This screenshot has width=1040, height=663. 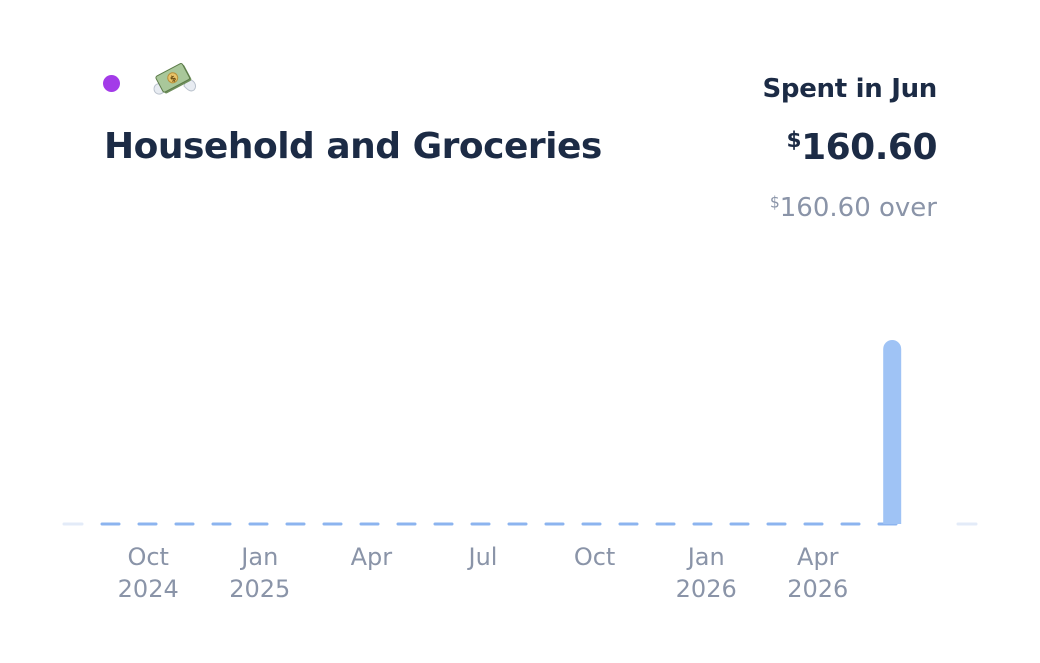 What do you see at coordinates (353, 146) in the screenshot?
I see `category-title: Household and Groceries` at bounding box center [353, 146].